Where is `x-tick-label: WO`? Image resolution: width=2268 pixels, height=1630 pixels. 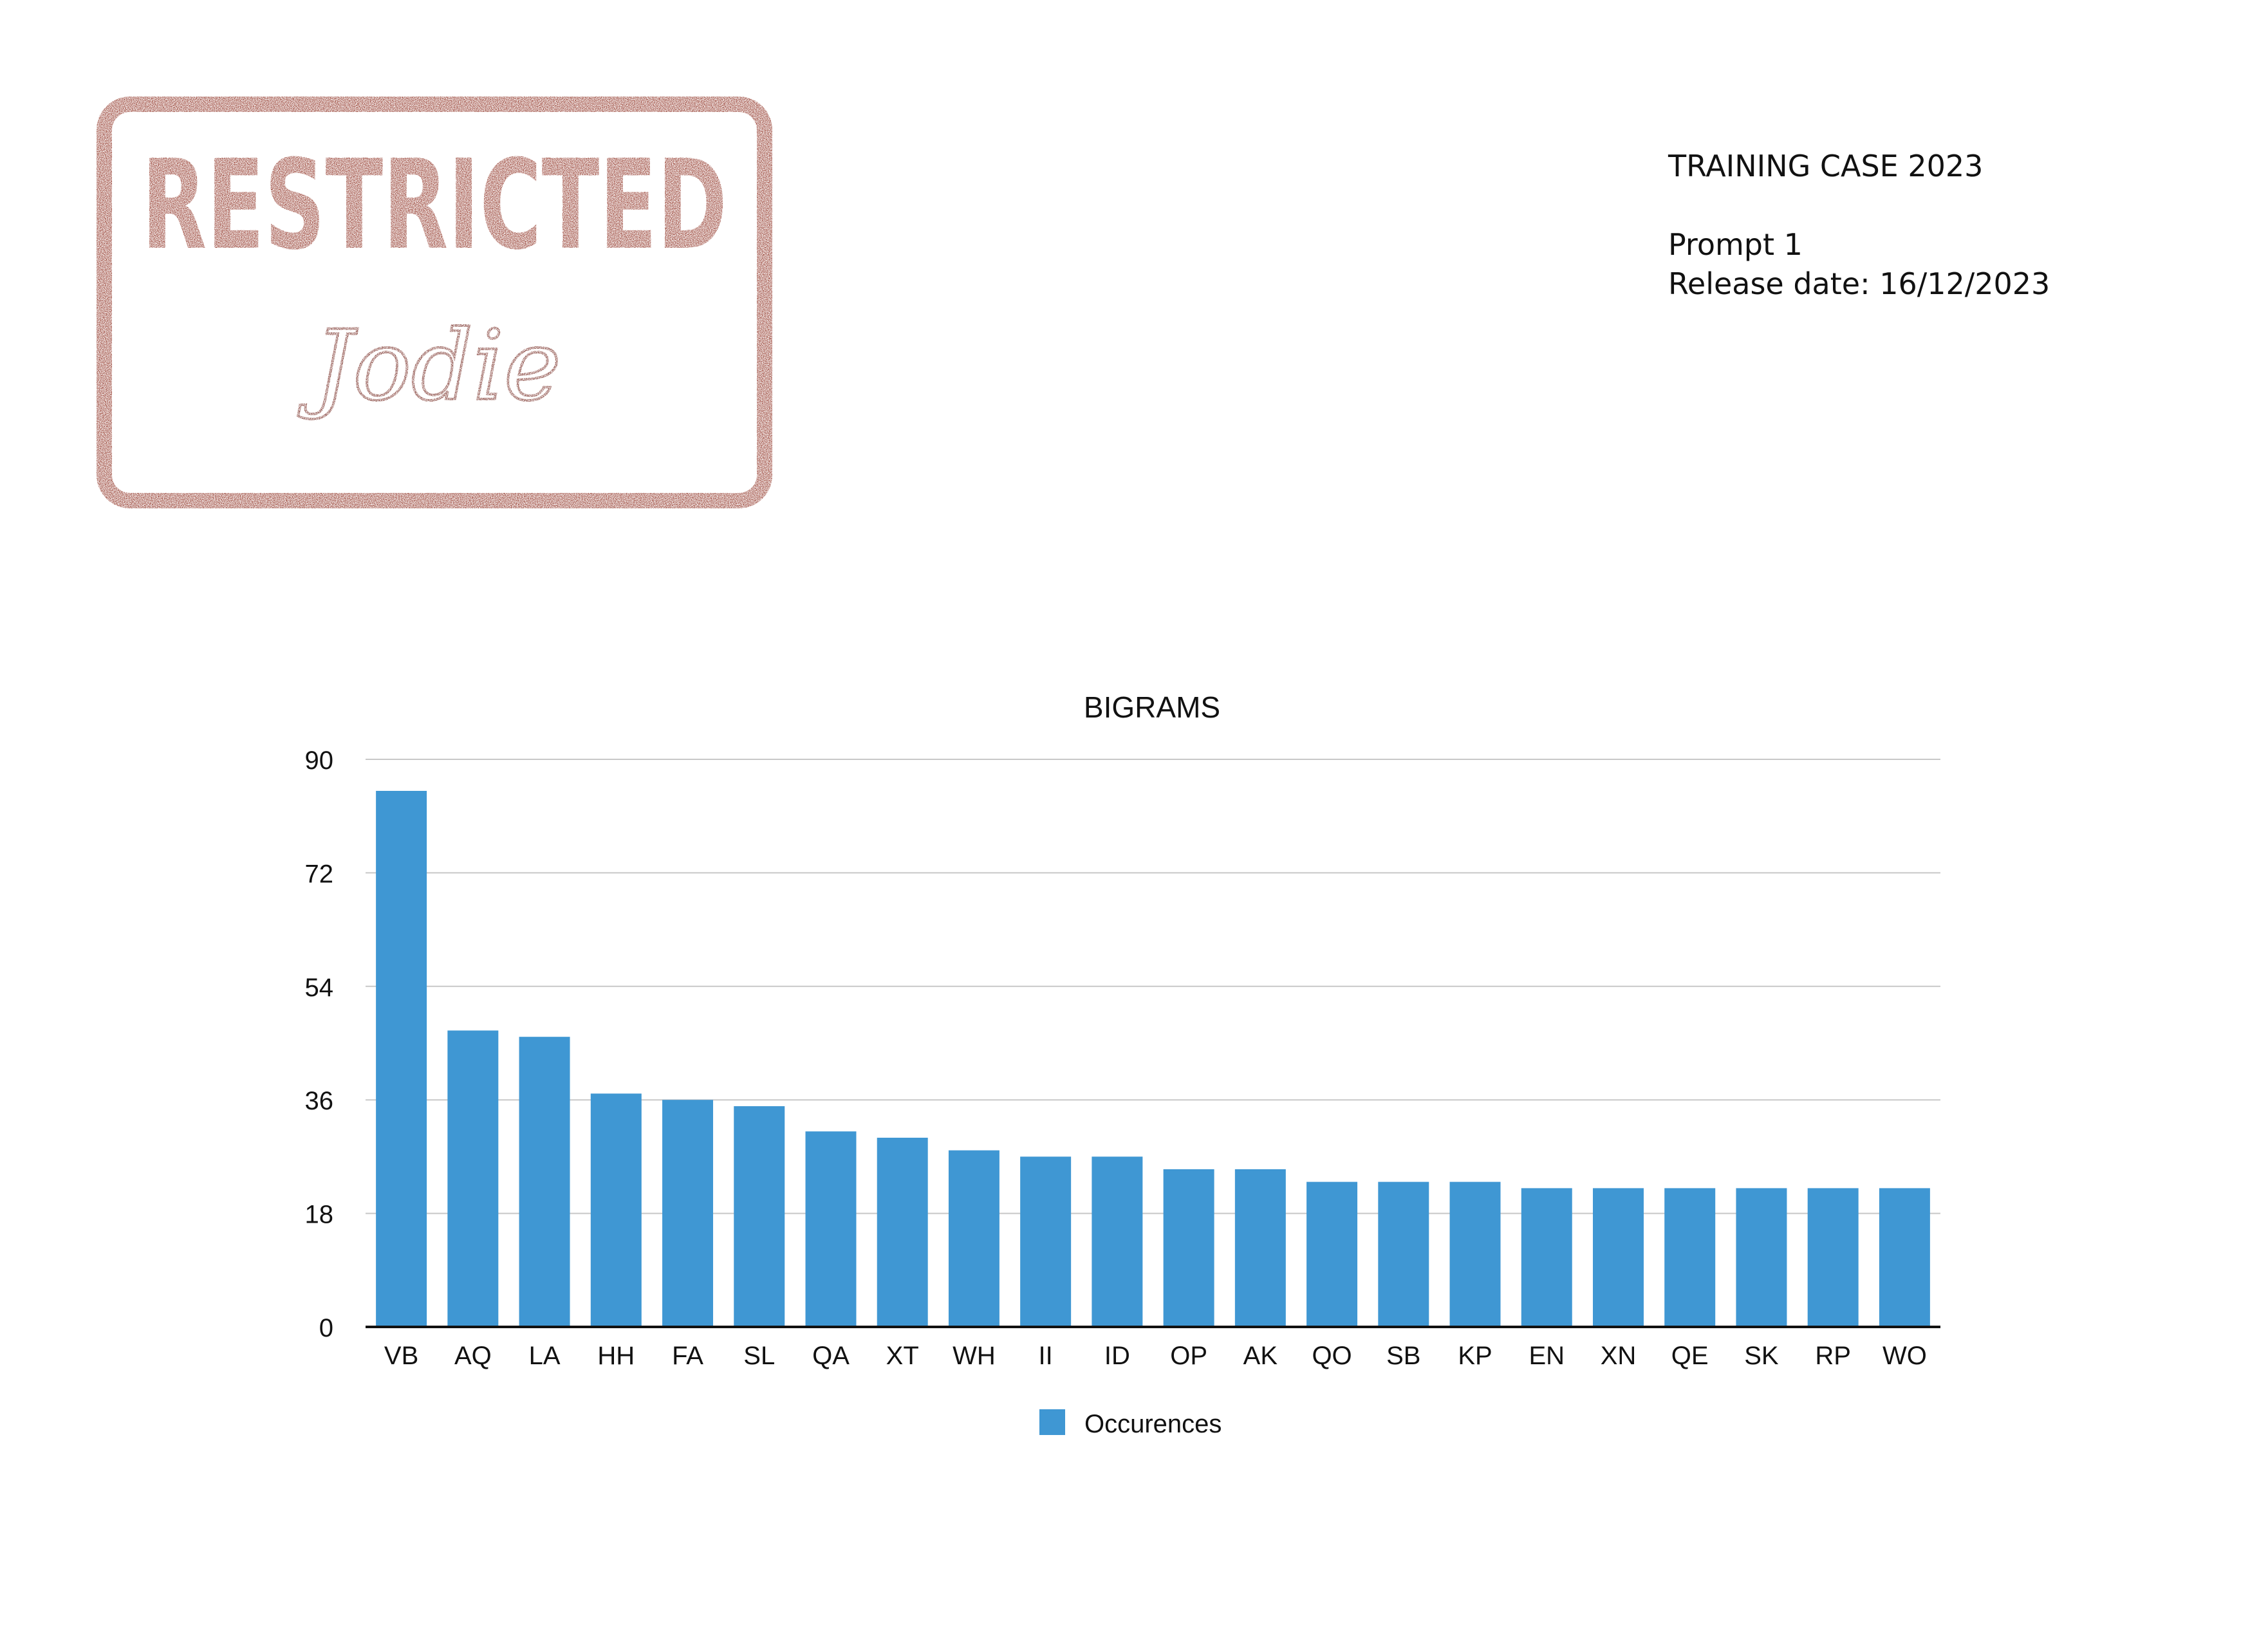 x-tick-label: WO is located at coordinates (1904, 1356).